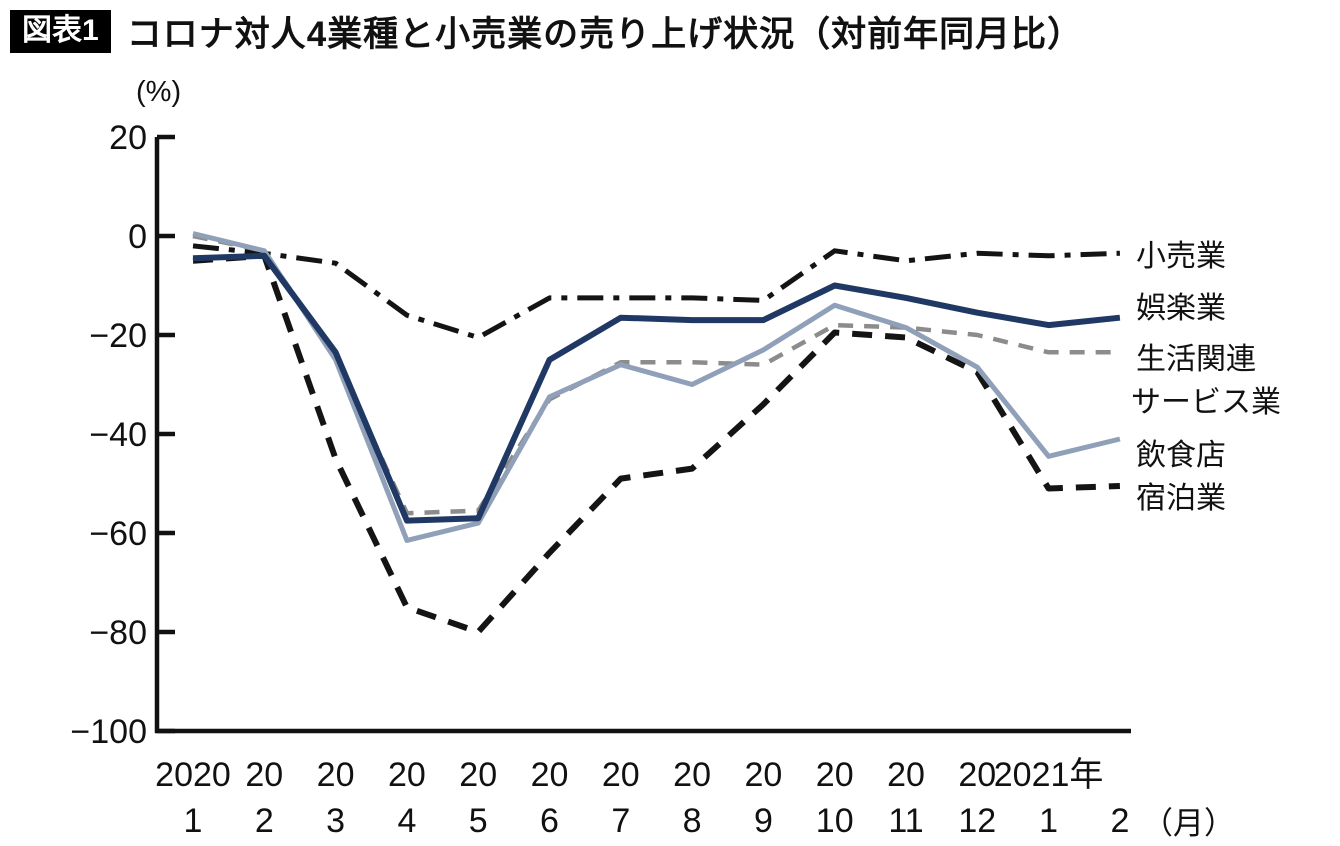 This screenshot has height=846, width=1340. What do you see at coordinates (108, 732) in the screenshot?
I see `y-tick-label: −100` at bounding box center [108, 732].